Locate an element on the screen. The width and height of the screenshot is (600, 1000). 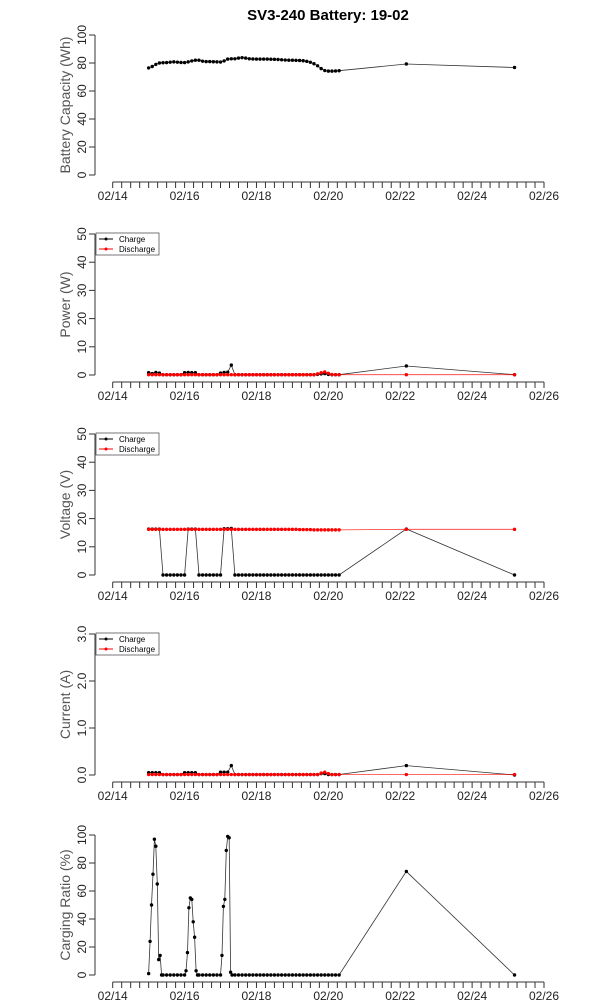
series-charging-ratio is located at coordinates (331, 905).